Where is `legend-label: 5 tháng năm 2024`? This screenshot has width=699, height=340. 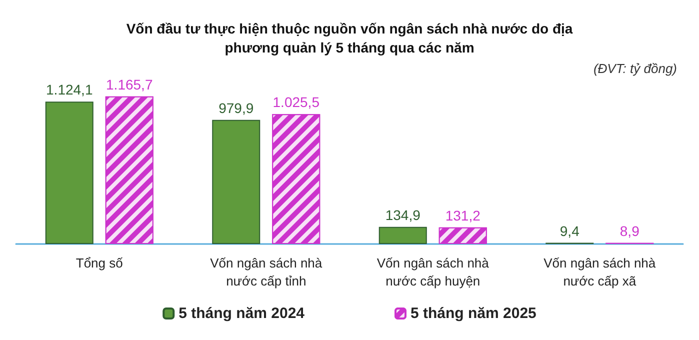
legend-label: 5 tháng năm 2024 is located at coordinates (242, 313).